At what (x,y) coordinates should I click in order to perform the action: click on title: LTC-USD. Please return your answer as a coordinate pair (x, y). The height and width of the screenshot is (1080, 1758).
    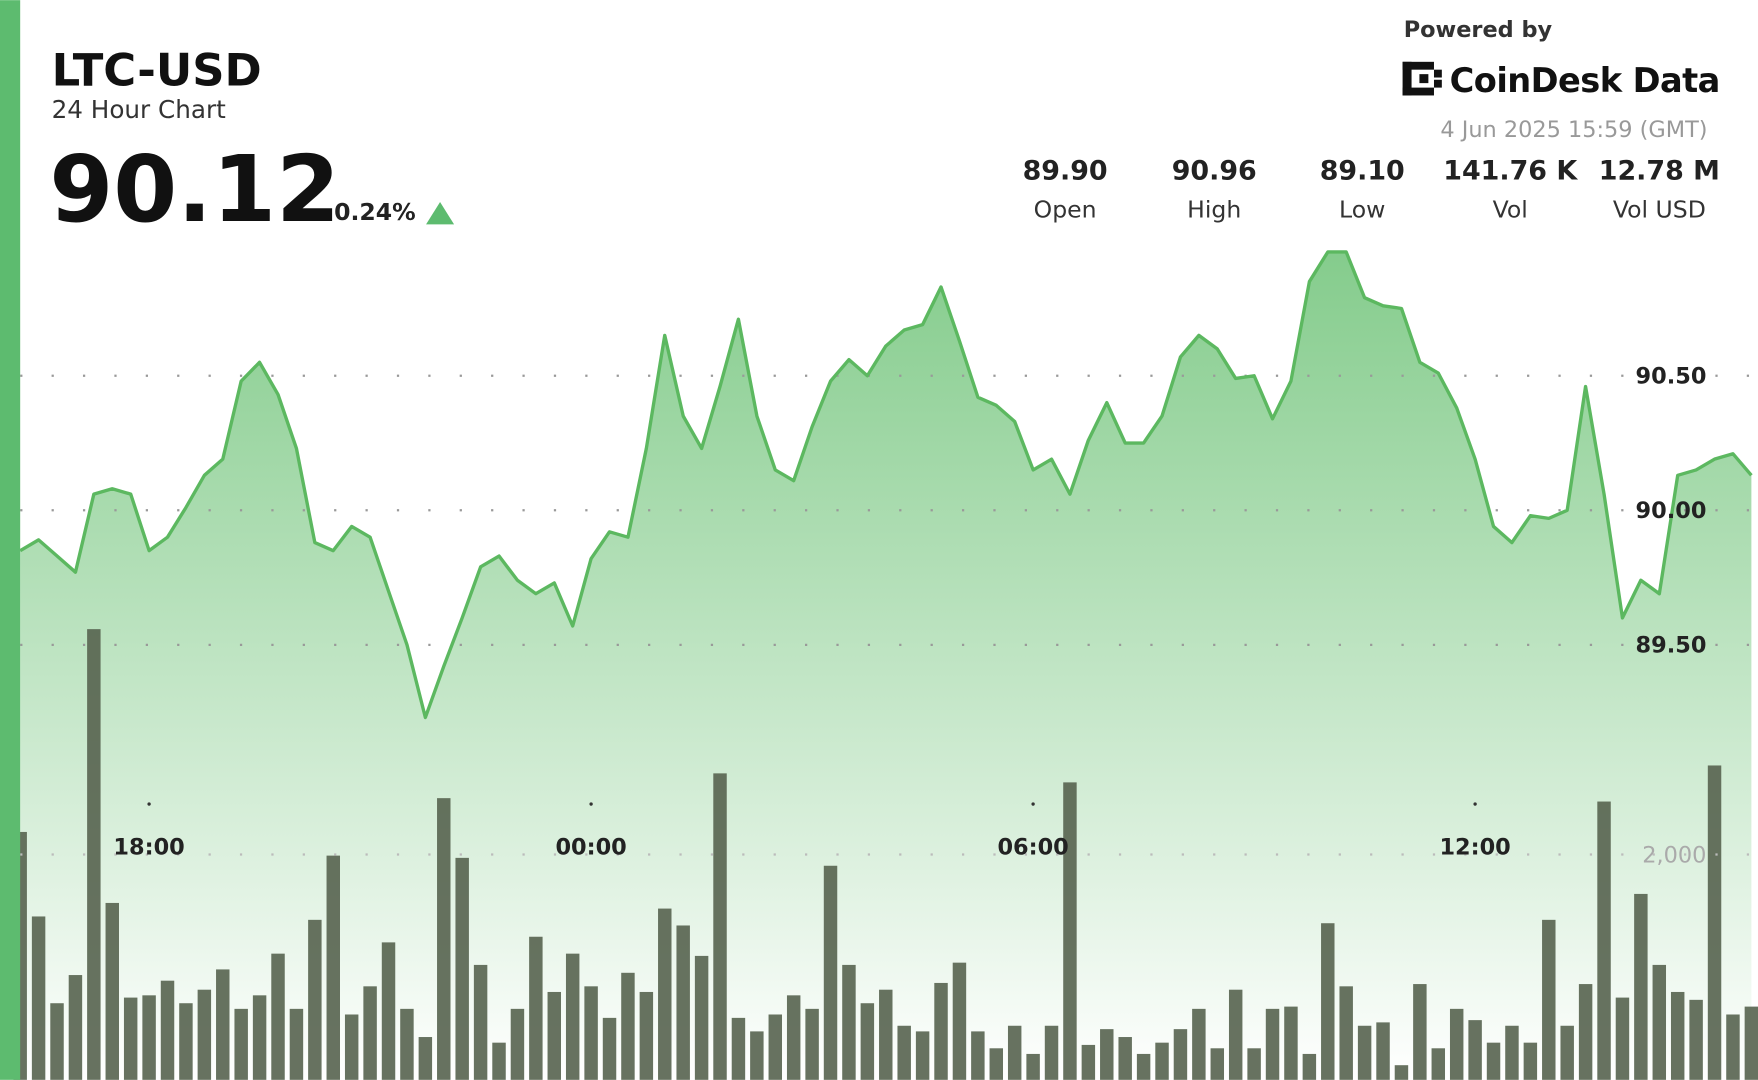
    Looking at the image, I should click on (157, 69).